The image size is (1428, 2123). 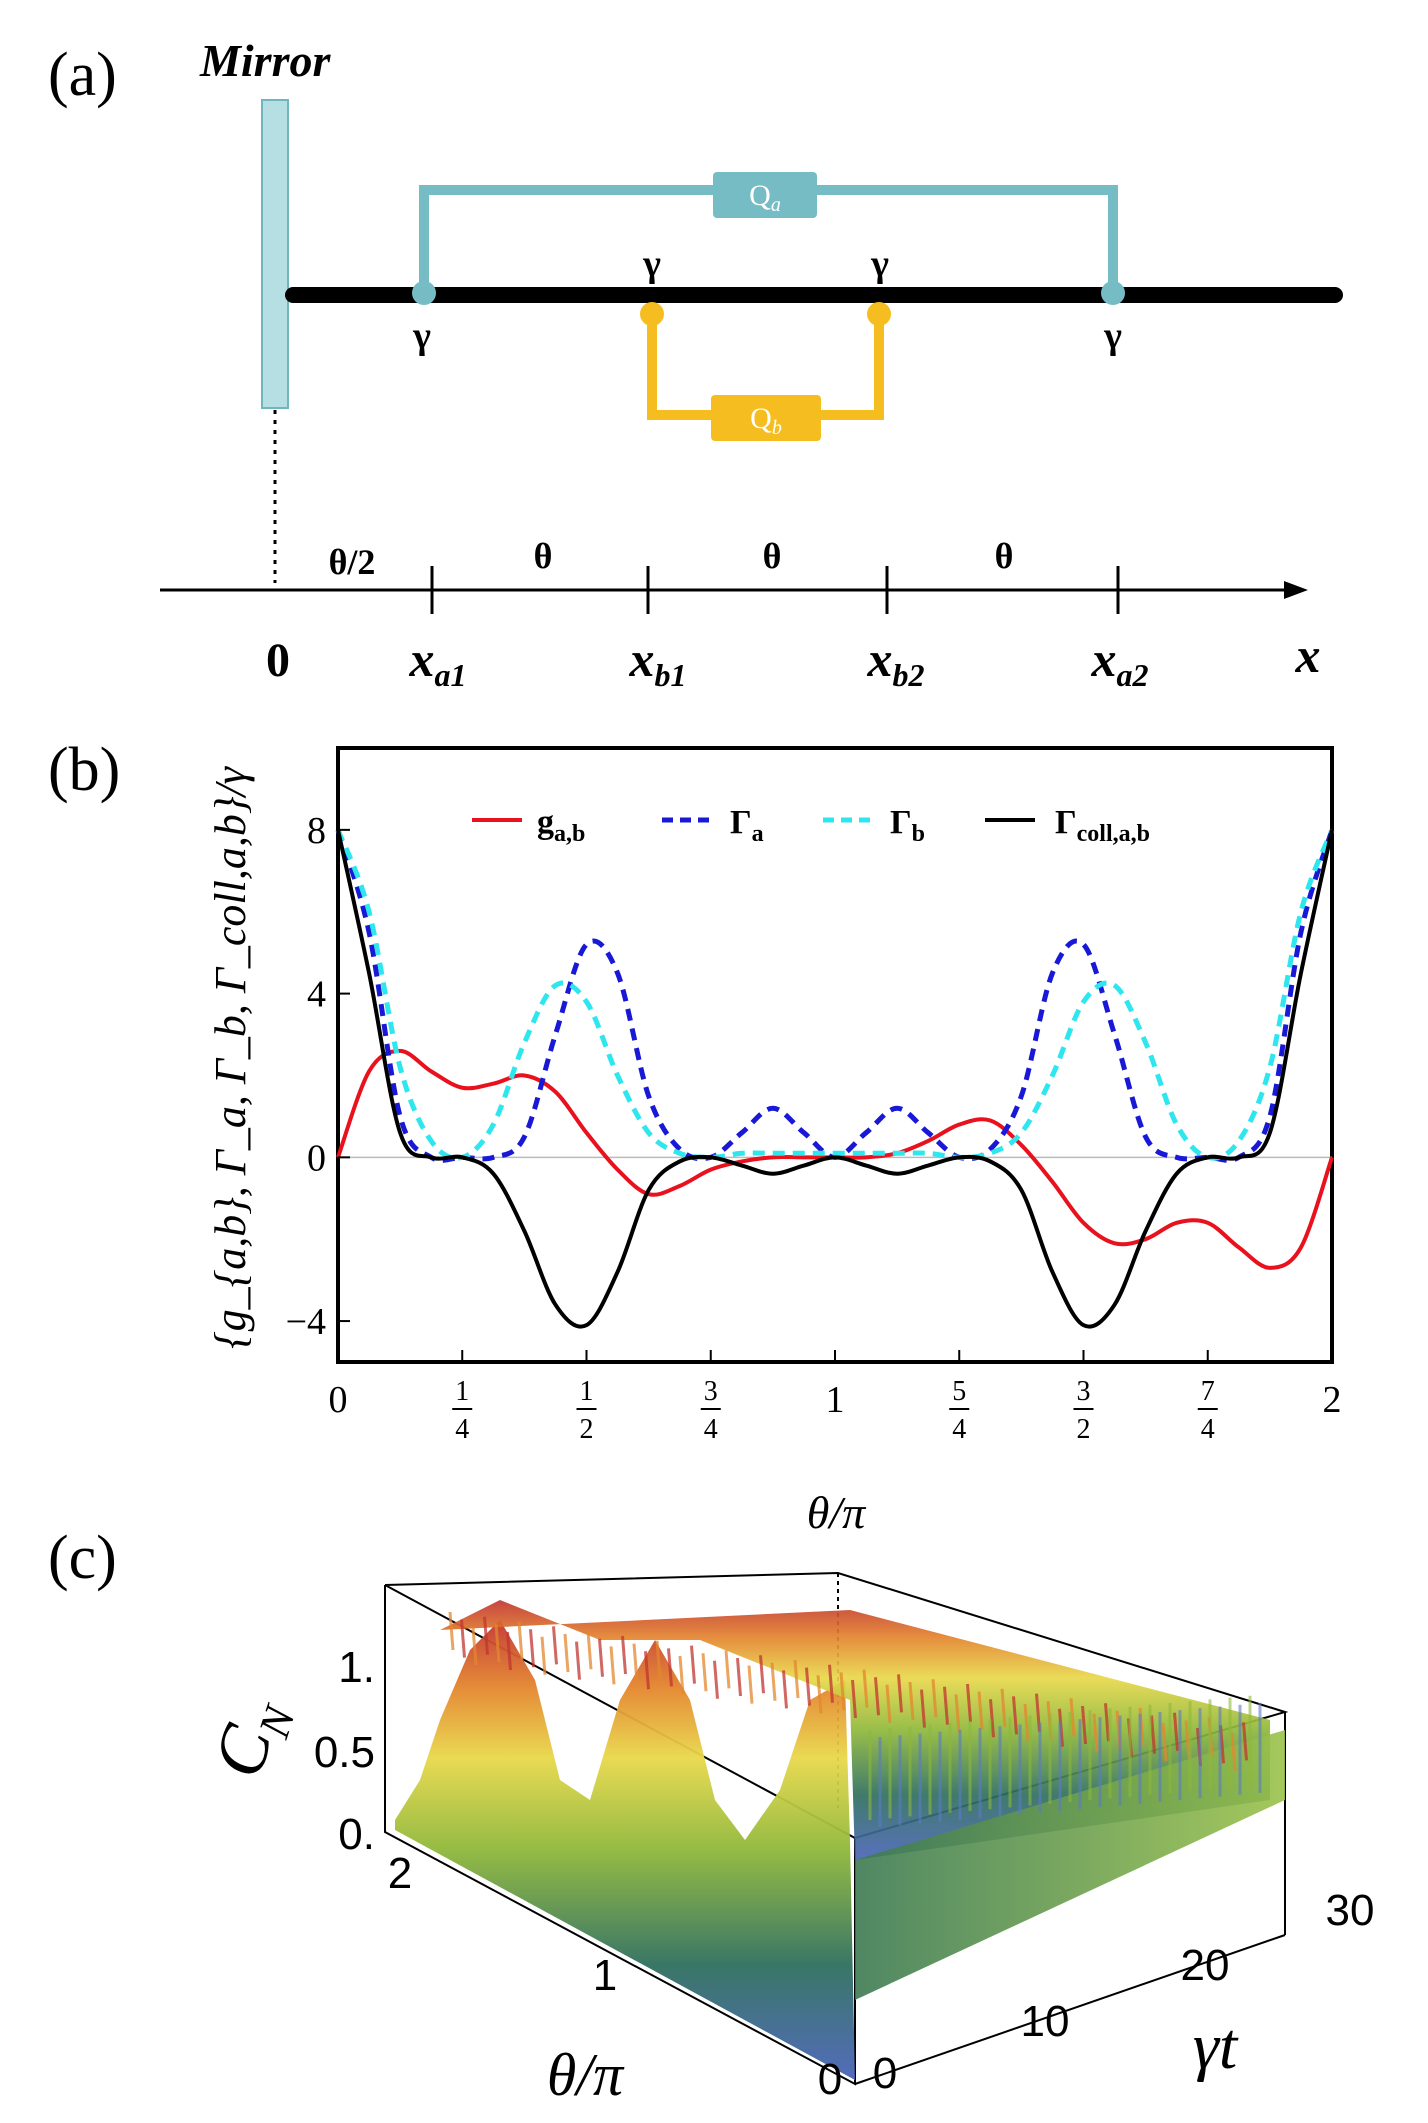 What do you see at coordinates (605, 1975) in the screenshot?
I see `x-tick-1: 1` at bounding box center [605, 1975].